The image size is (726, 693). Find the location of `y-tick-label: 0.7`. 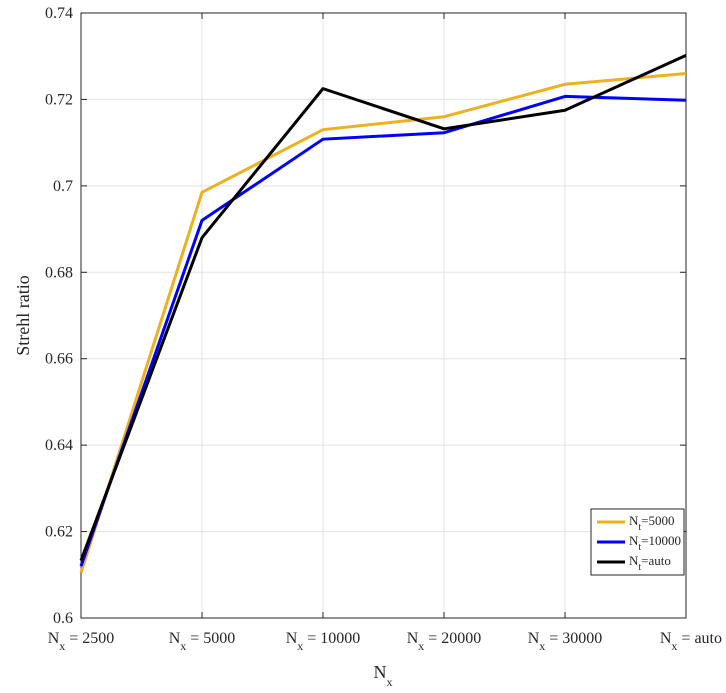

y-tick-label: 0.7 is located at coordinates (63, 186).